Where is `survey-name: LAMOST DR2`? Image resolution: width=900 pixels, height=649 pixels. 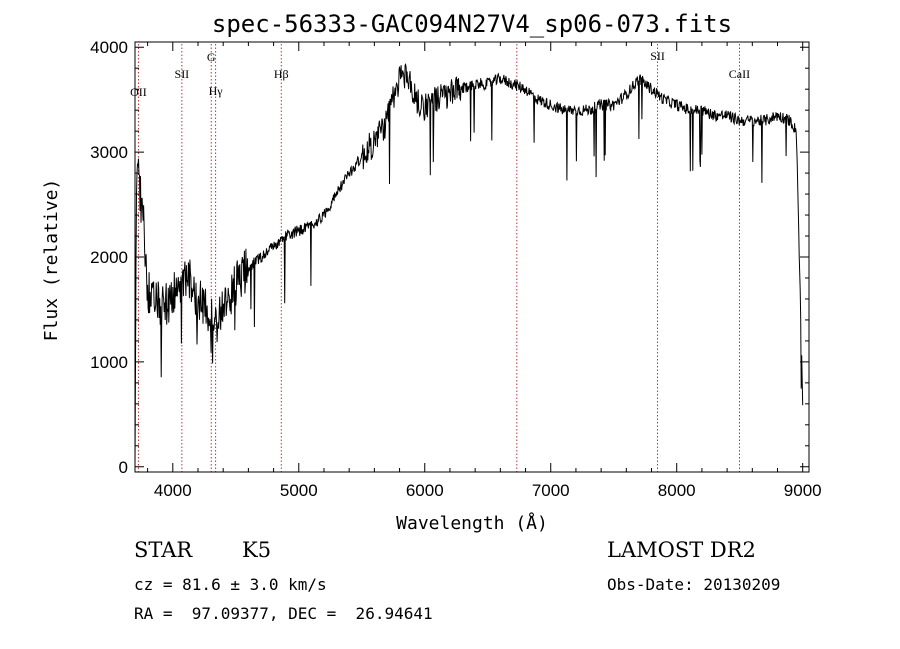
survey-name: LAMOST DR2 is located at coordinates (681, 550).